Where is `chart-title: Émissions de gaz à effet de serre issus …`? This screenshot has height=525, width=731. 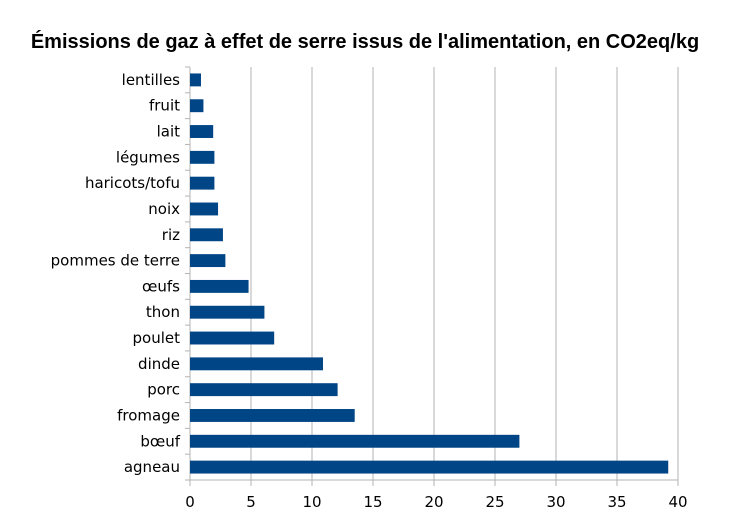
chart-title: Émissions de gaz à effet de serre issus … is located at coordinates (365, 41).